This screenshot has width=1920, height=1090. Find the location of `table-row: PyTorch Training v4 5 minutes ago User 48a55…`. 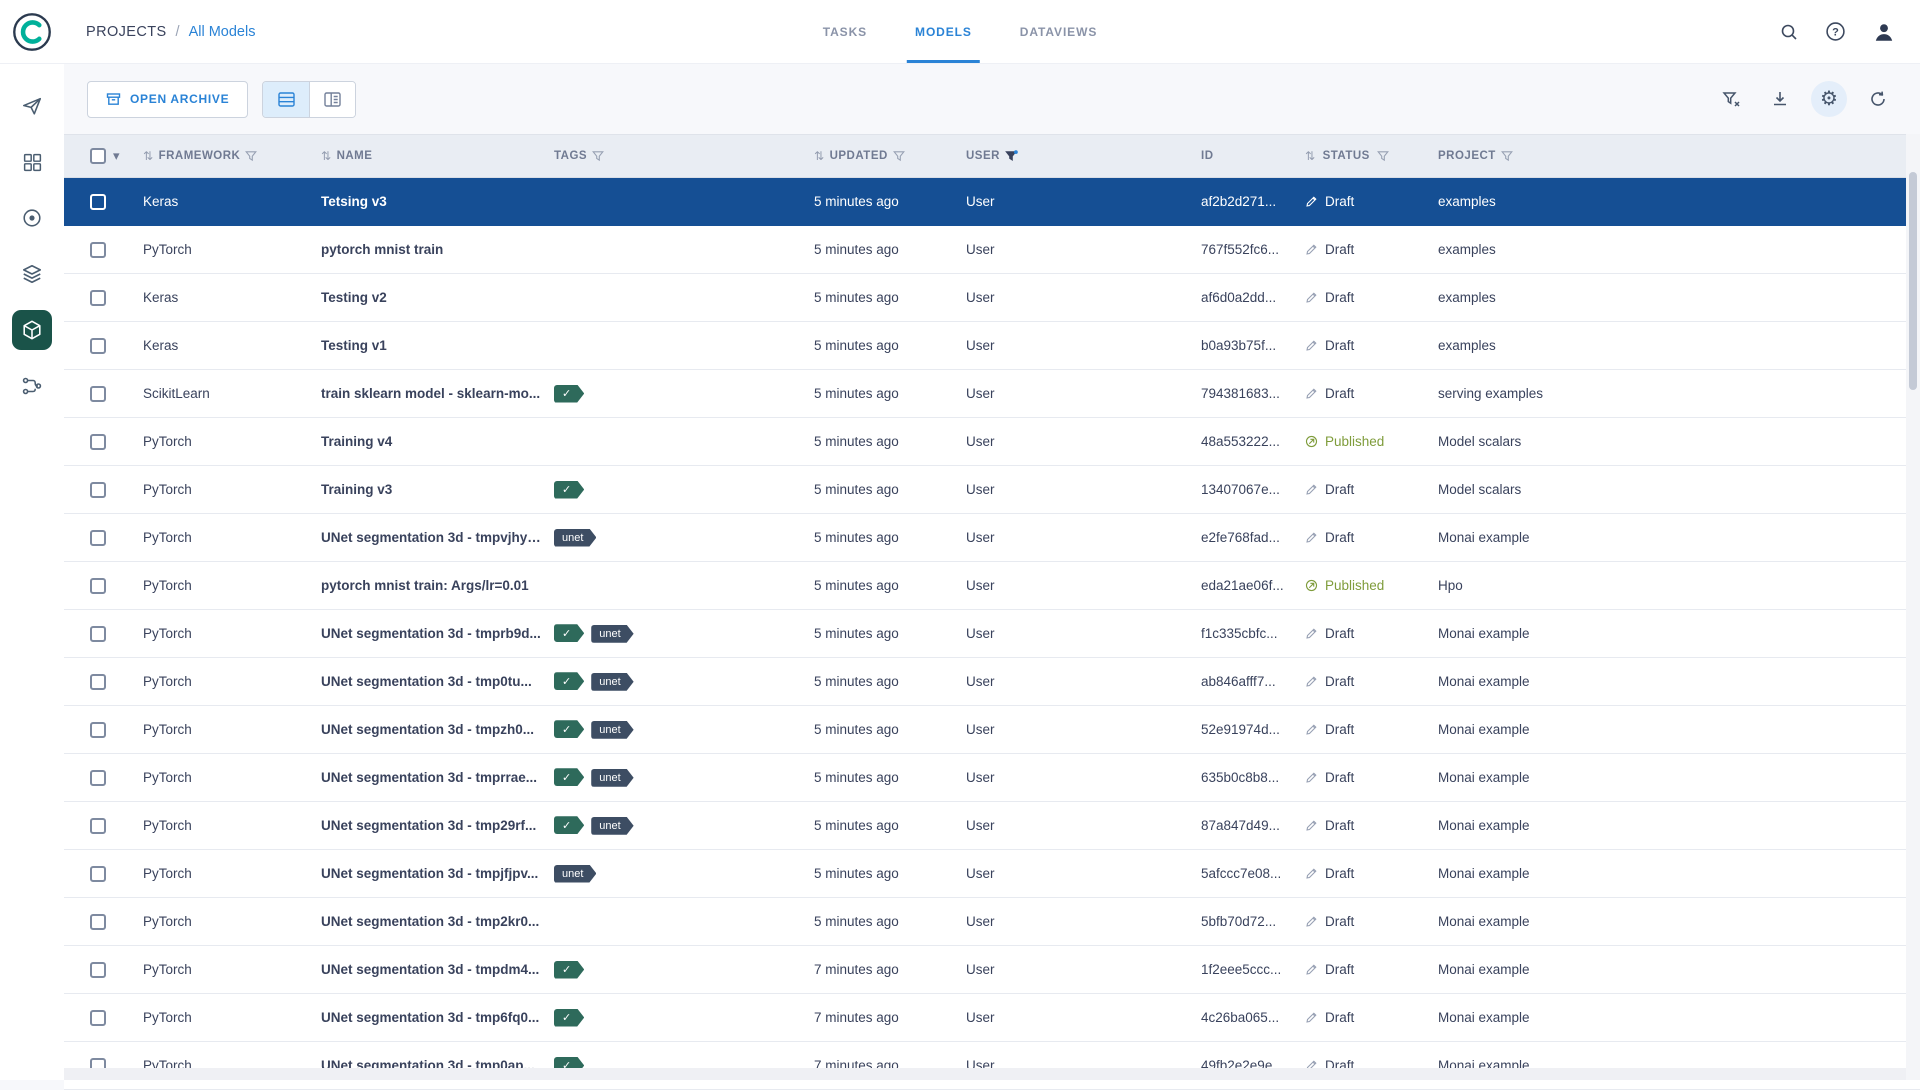

table-row: PyTorch Training v4 5 minutes ago User 48a55… is located at coordinates (992, 442).